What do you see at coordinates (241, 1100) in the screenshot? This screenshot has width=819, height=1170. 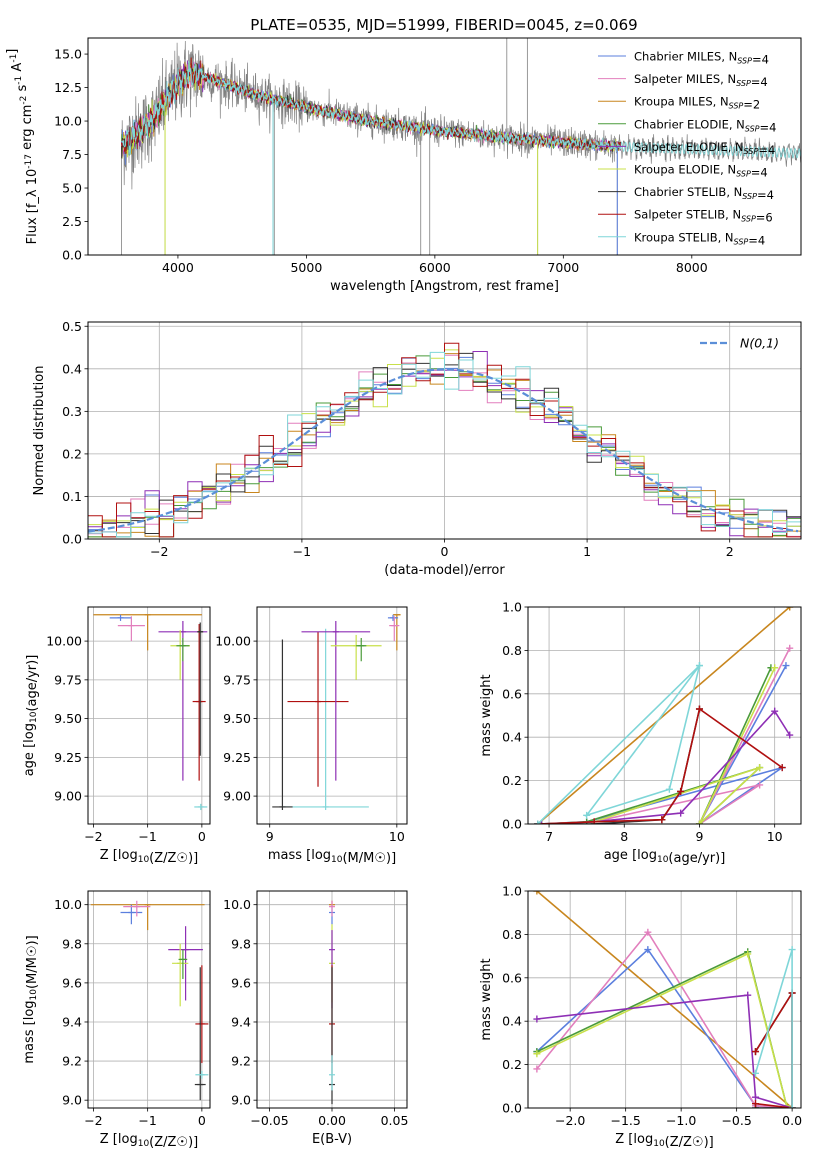 I see `mass_vs_ebv-ytick-label: 9.0` at bounding box center [241, 1100].